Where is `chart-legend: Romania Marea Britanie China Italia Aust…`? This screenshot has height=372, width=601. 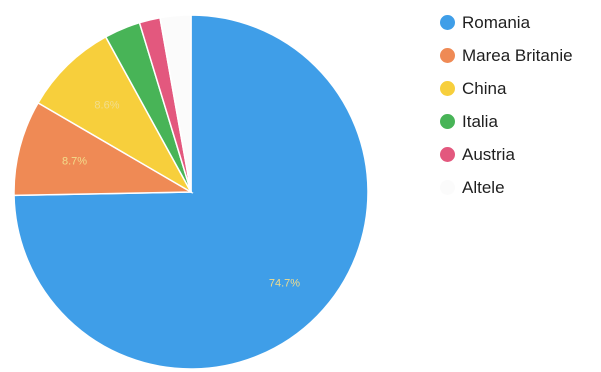
chart-legend: Romania Marea Britanie China Italia Aust… is located at coordinates (506, 105).